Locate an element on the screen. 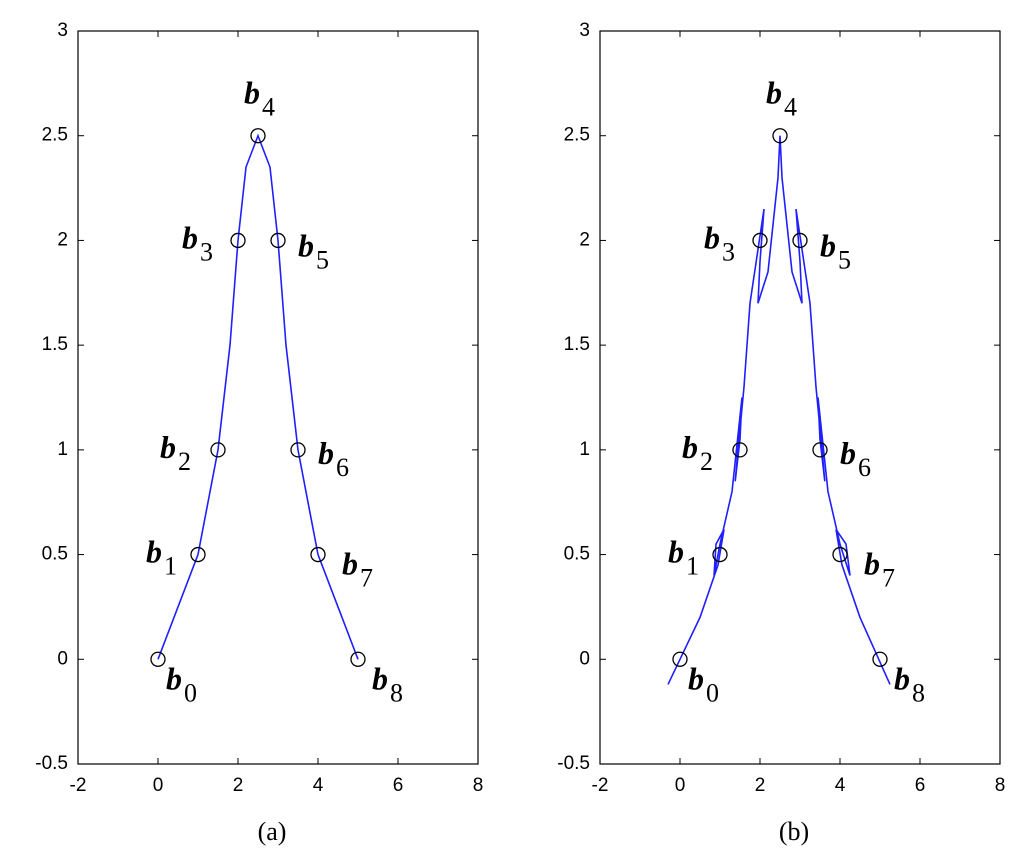 Image resolution: width=1024 pixels, height=859 pixels. caption: (b) is located at coordinates (794, 831).